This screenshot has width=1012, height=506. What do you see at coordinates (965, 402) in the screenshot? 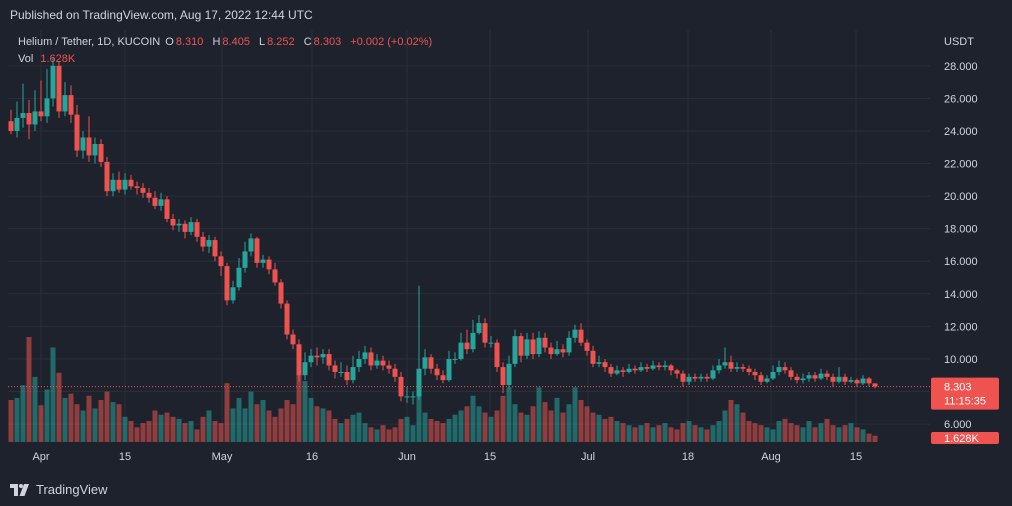
I see `price-tag-countdown: 11:15:35` at bounding box center [965, 402].